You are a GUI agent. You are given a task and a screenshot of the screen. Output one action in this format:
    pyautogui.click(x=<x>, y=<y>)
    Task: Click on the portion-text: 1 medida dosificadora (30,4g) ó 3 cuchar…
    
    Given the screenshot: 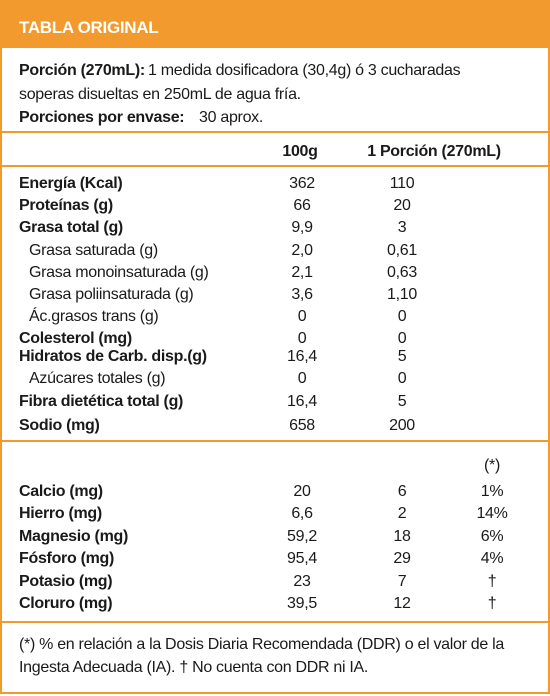 What is the action you would take?
    pyautogui.click(x=304, y=70)
    